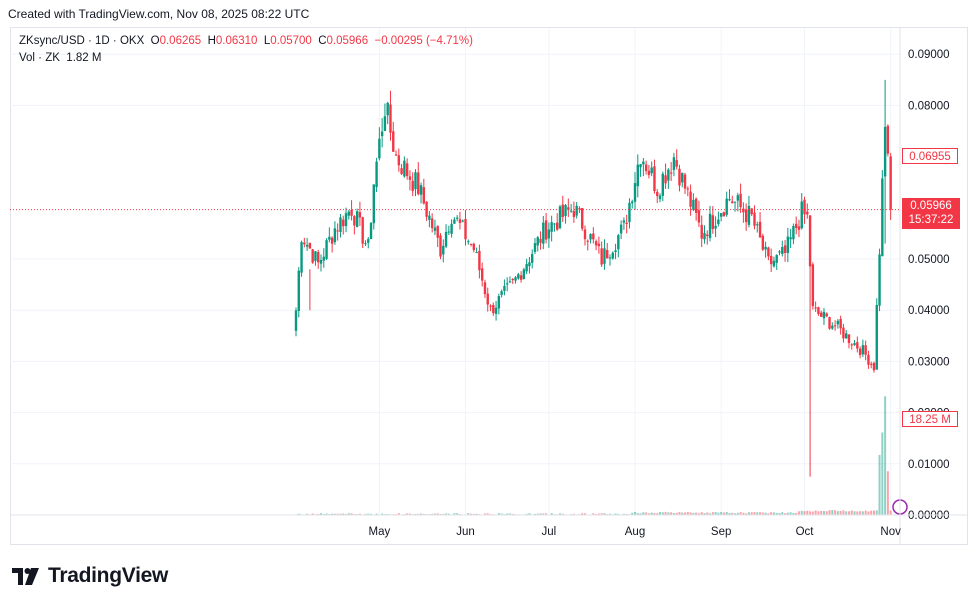 The width and height of the screenshot is (980, 605). What do you see at coordinates (25, 576) in the screenshot?
I see `tradingview-logo-icon` at bounding box center [25, 576].